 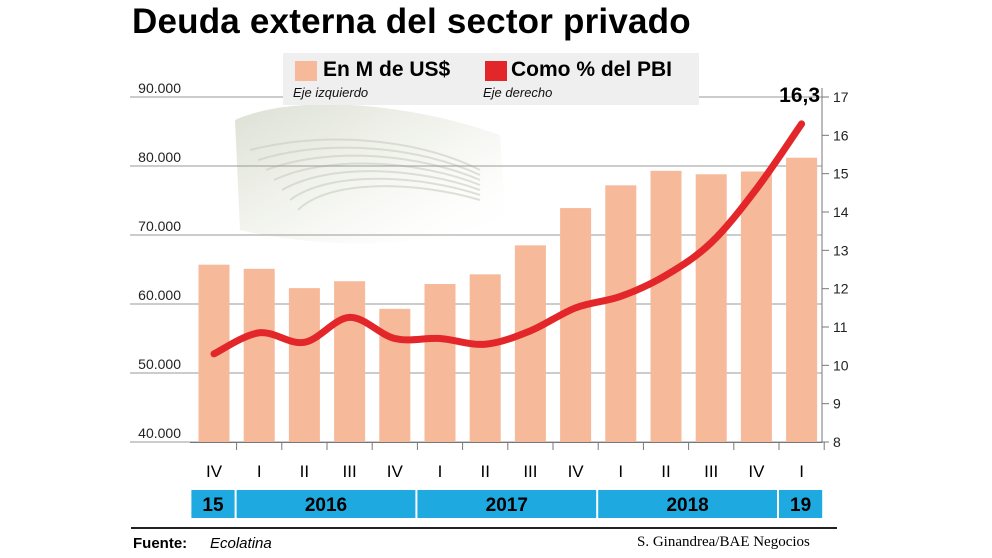 What do you see at coordinates (306, 71) in the screenshot?
I see `legend-swatch-bars` at bounding box center [306, 71].